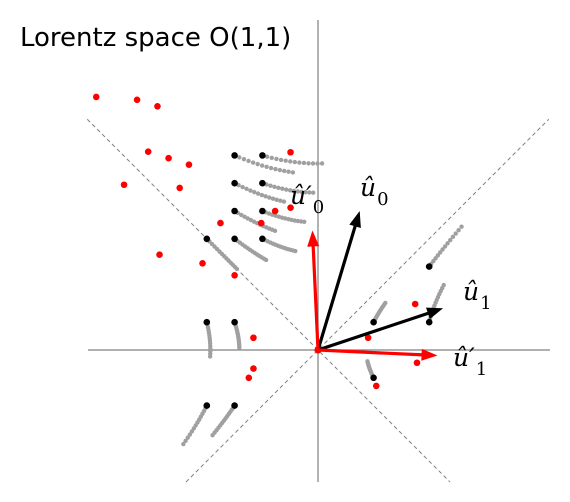 The height and width of the screenshot is (502, 570). Describe the element at coordinates (301, 195) in the screenshot. I see `u0-prime-label-symbol: û′` at that location.